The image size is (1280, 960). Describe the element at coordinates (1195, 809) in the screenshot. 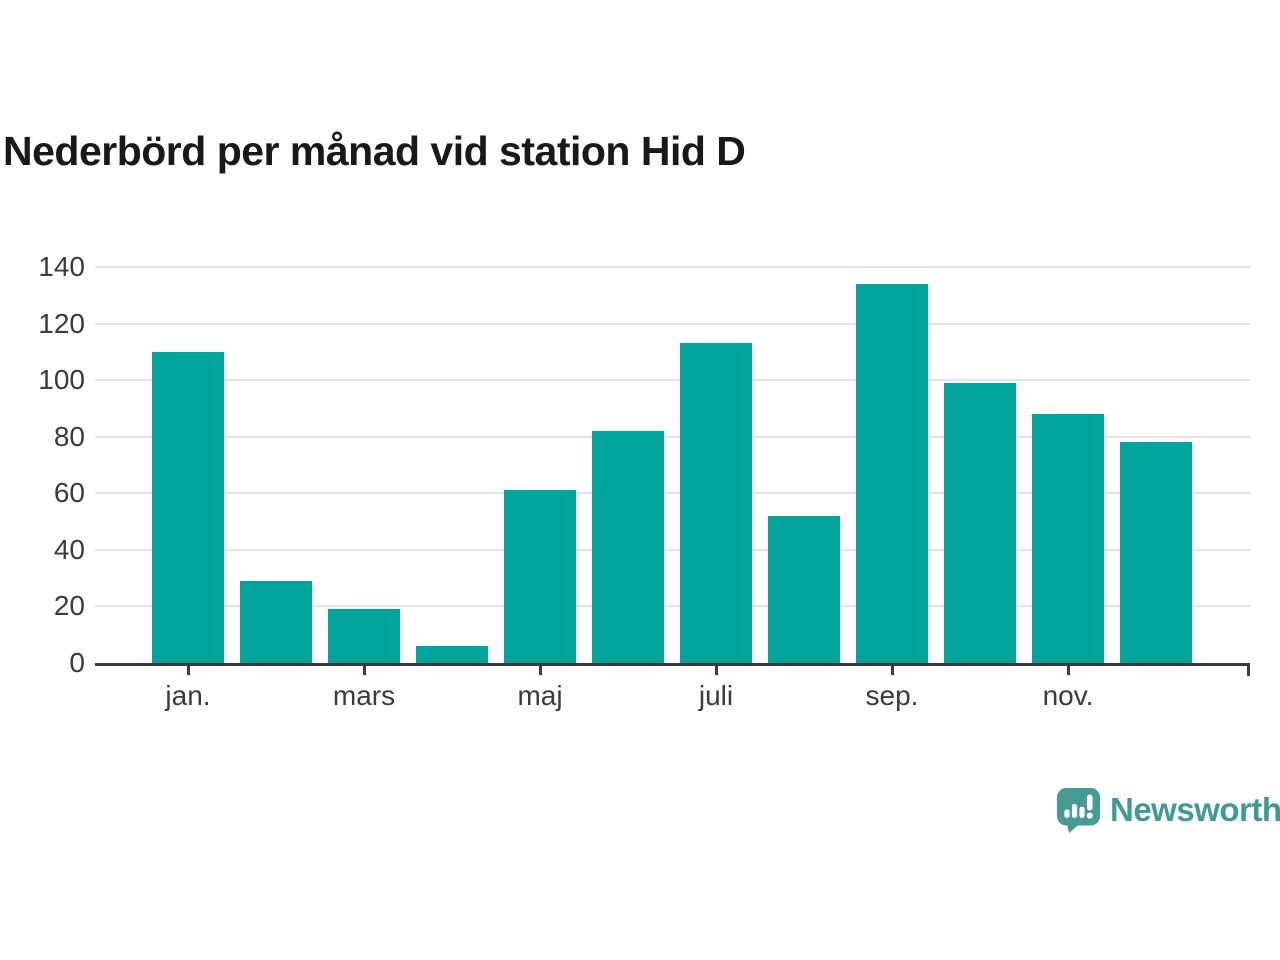

I see `newsworthy-logo-text: Newsworthy` at that location.